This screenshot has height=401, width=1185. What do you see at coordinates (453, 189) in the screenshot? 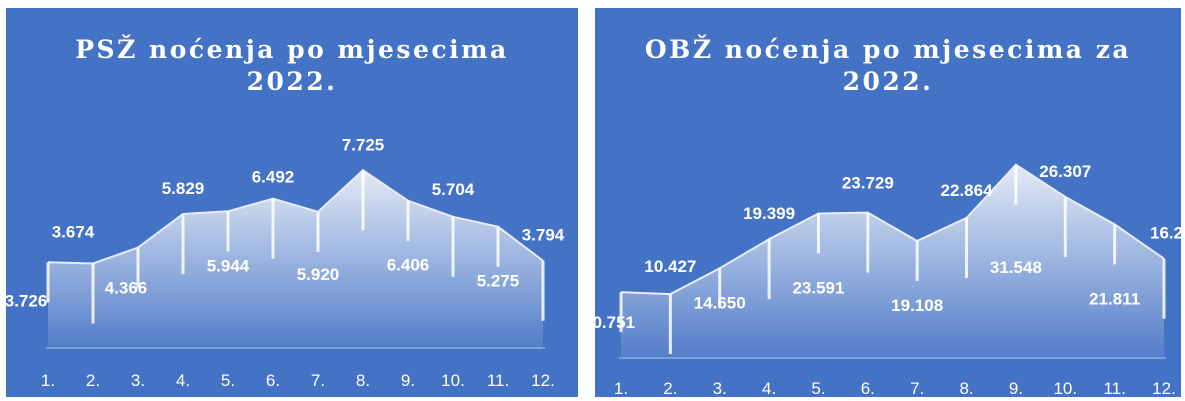
I see `data-label: 5.704` at bounding box center [453, 189].